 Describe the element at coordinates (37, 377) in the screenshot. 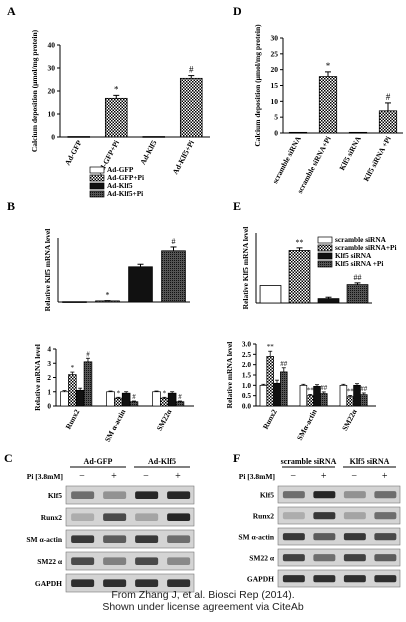

I see `y-axis-label: Relative mRNA level` at that location.